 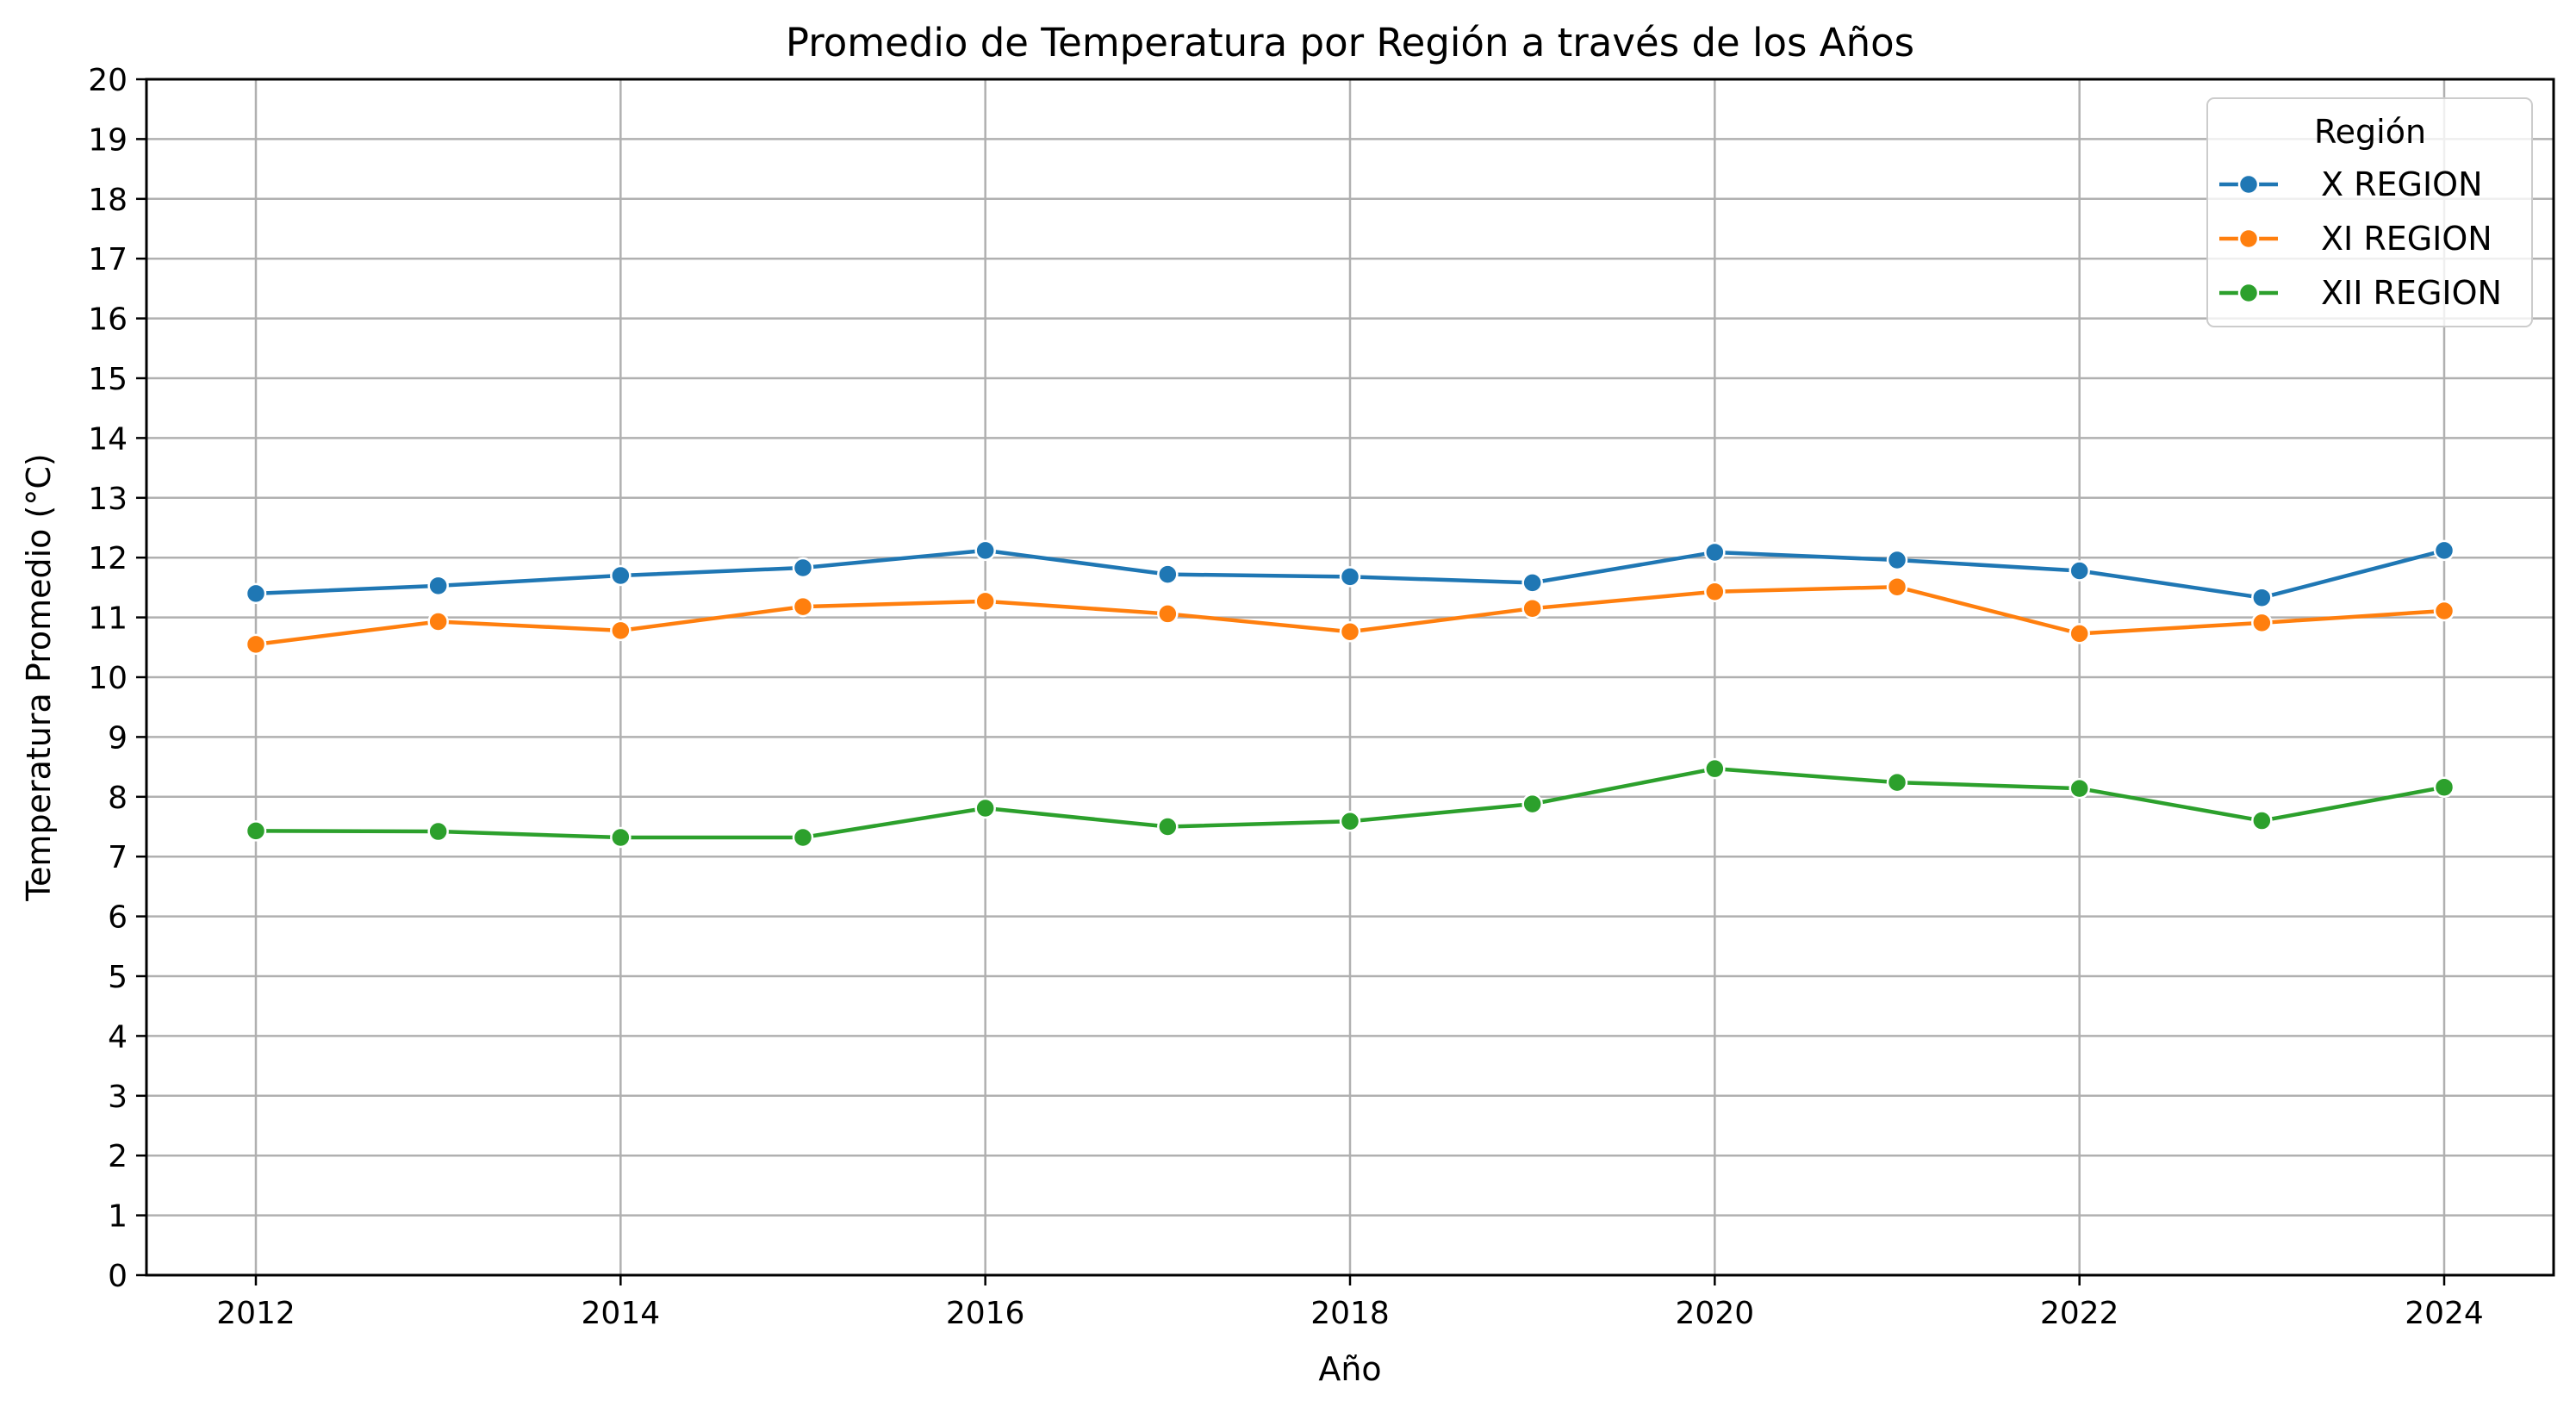 I want to click on x-axis-ticks: 2012 2014 2016 2018 2020 2022 2024, so click(x=1350, y=1303).